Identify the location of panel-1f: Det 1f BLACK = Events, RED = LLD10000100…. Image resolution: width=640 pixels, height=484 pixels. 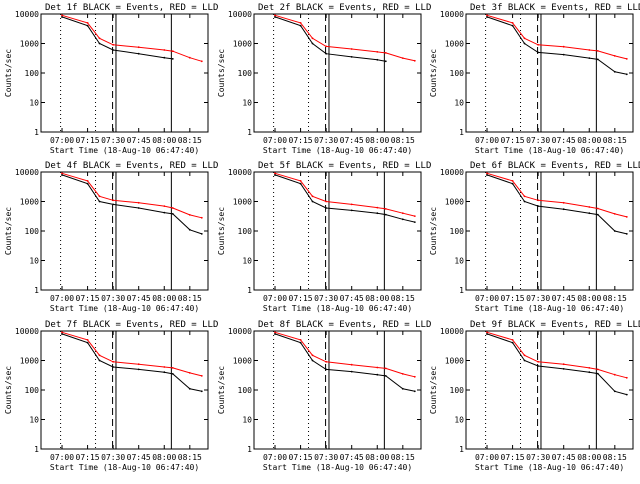
(111, 79).